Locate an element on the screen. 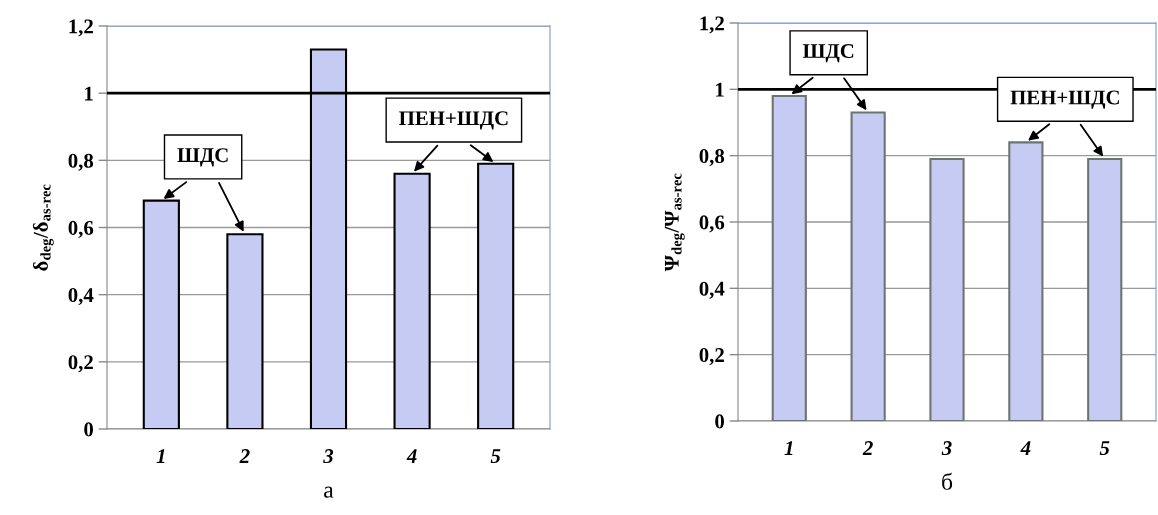 The image size is (1158, 515). x-axis-title: б is located at coordinates (947, 481).